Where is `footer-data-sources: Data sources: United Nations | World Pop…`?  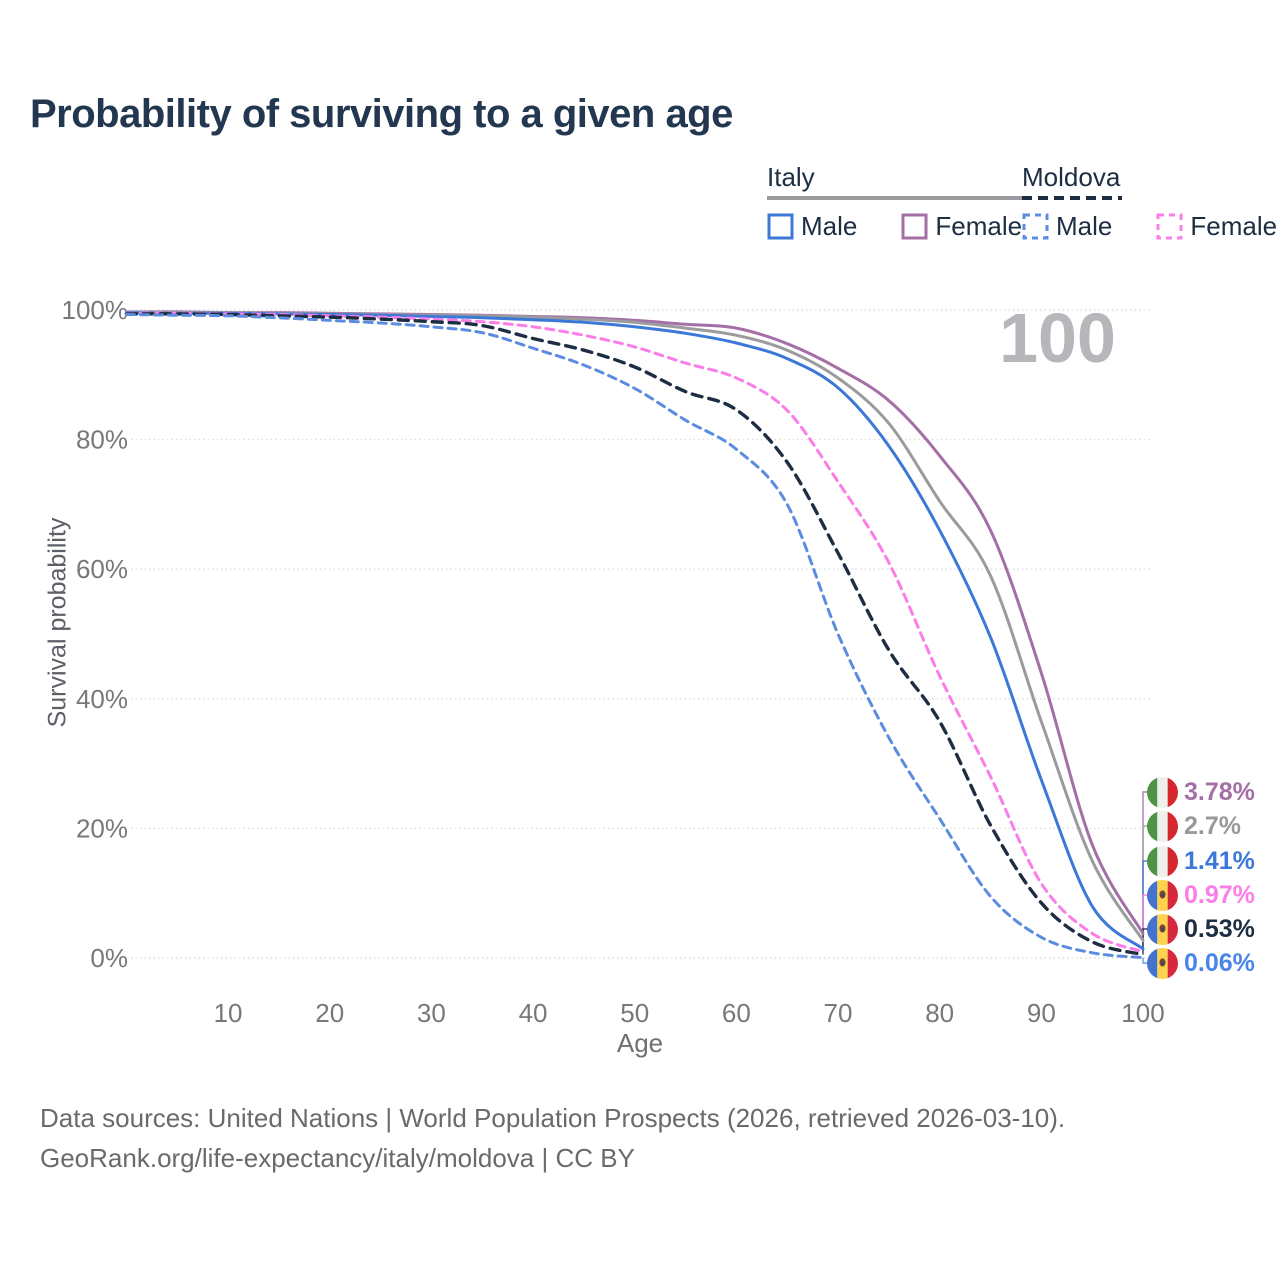 footer-data-sources: Data sources: United Nations | World Pop… is located at coordinates (553, 1118).